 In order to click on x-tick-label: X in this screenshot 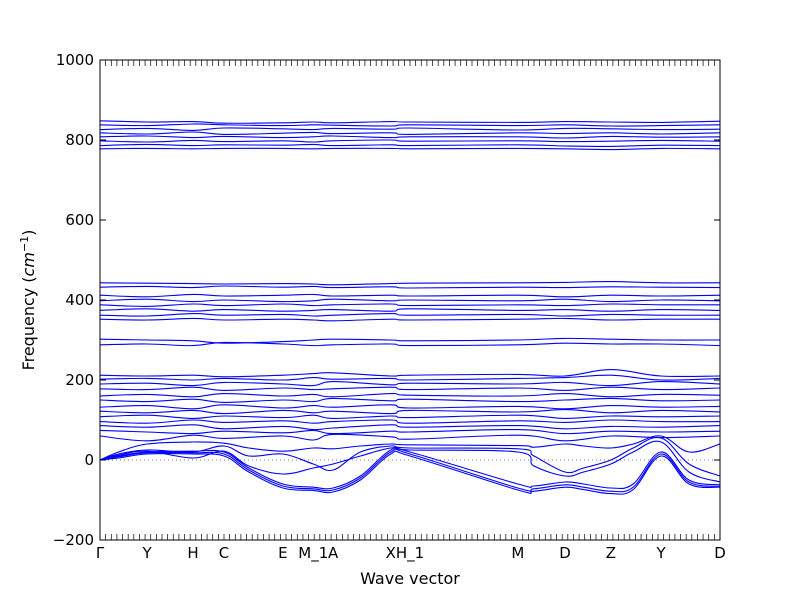, I will do `click(391, 553)`.